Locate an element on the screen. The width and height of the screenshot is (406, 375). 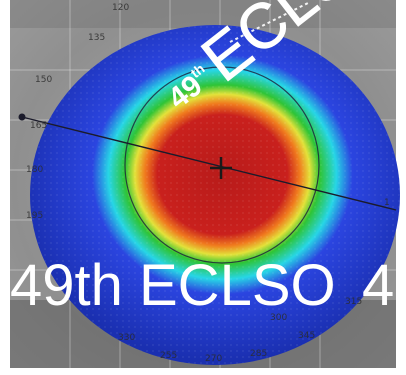
scale-label-l2: 150 is located at coordinates (43, 80).